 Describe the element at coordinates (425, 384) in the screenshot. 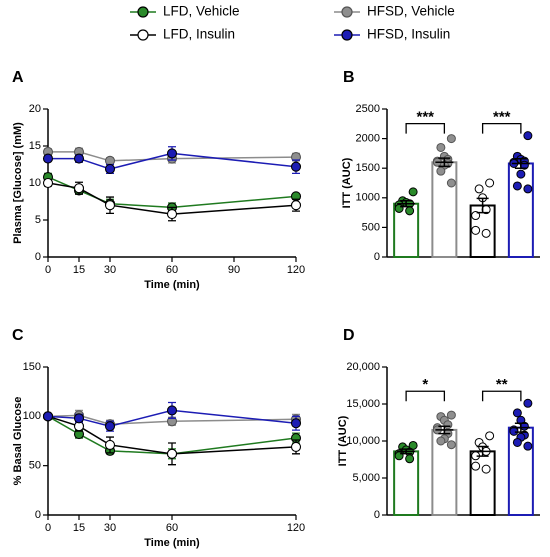

I see `significance-label: *` at that location.